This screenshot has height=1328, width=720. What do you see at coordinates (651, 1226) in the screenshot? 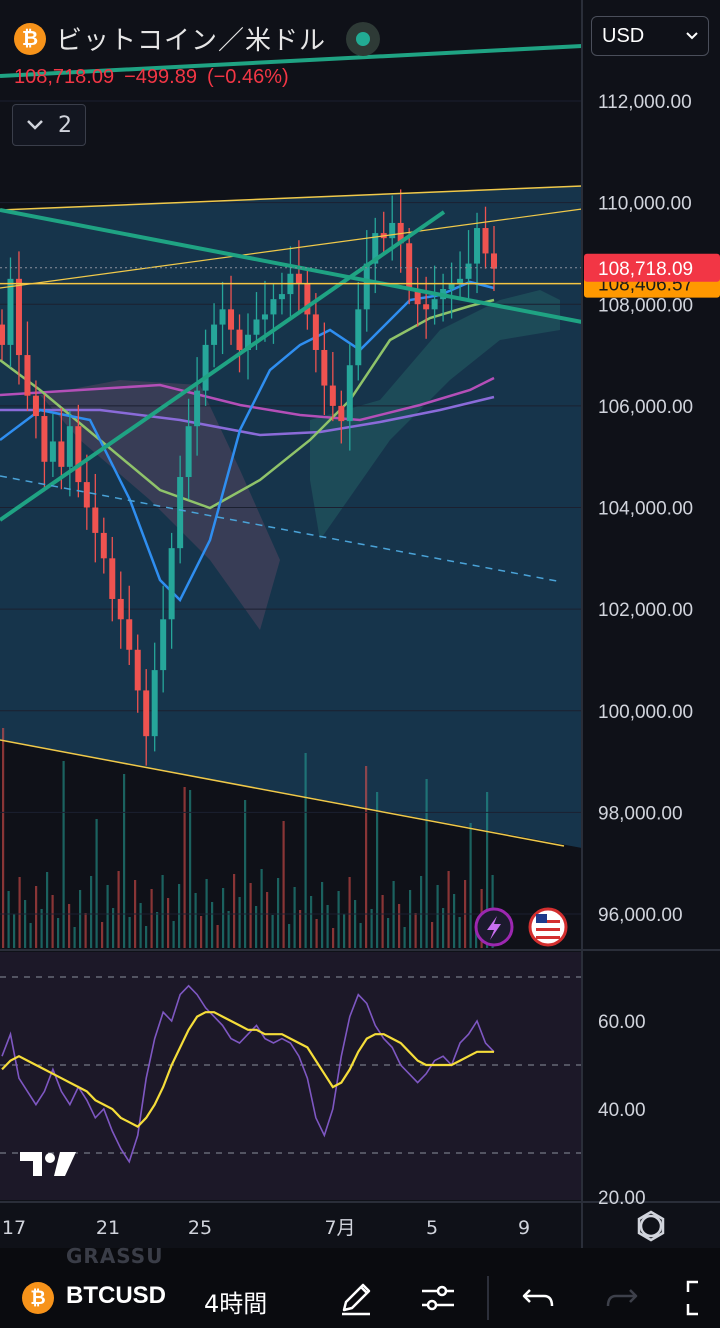
I see `scale-settings-icon` at bounding box center [651, 1226].